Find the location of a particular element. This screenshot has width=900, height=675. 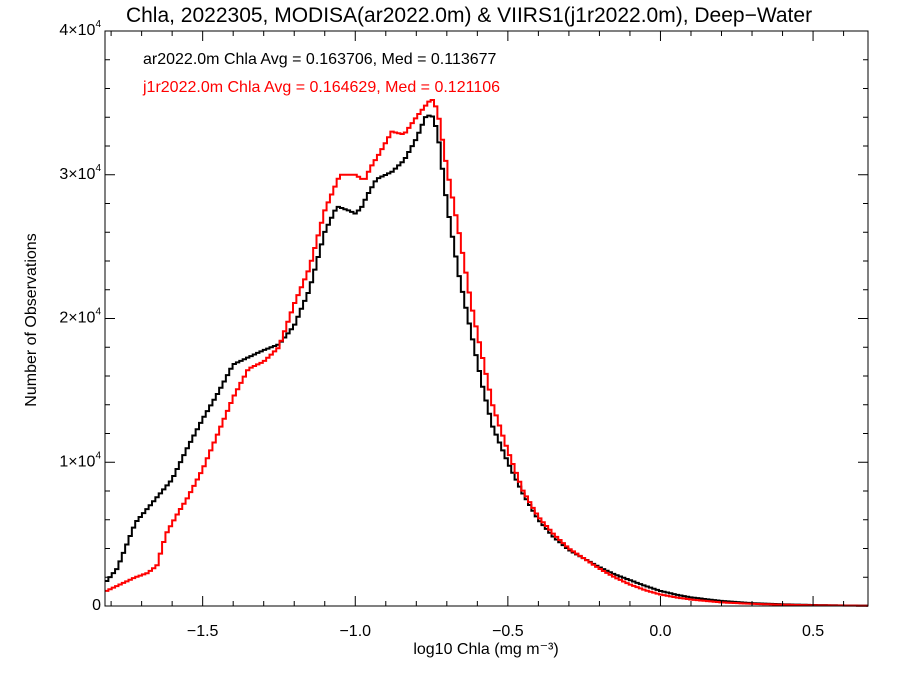

x-tick-label: 0.5 is located at coordinates (813, 631).